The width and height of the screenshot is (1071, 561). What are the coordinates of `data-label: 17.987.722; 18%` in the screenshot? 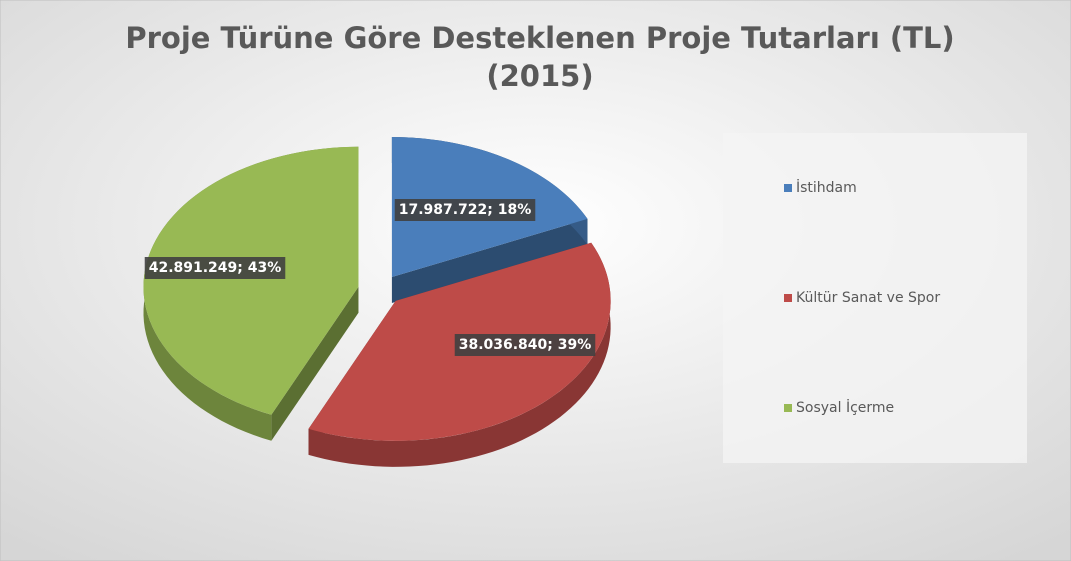 It's located at (465, 210).